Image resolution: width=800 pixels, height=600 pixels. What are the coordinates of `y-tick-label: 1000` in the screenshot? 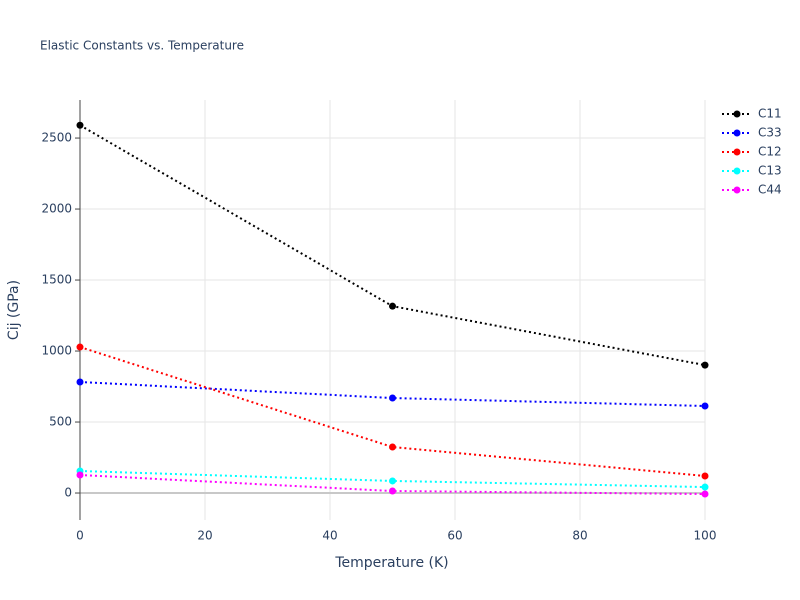 It's located at (56, 351).